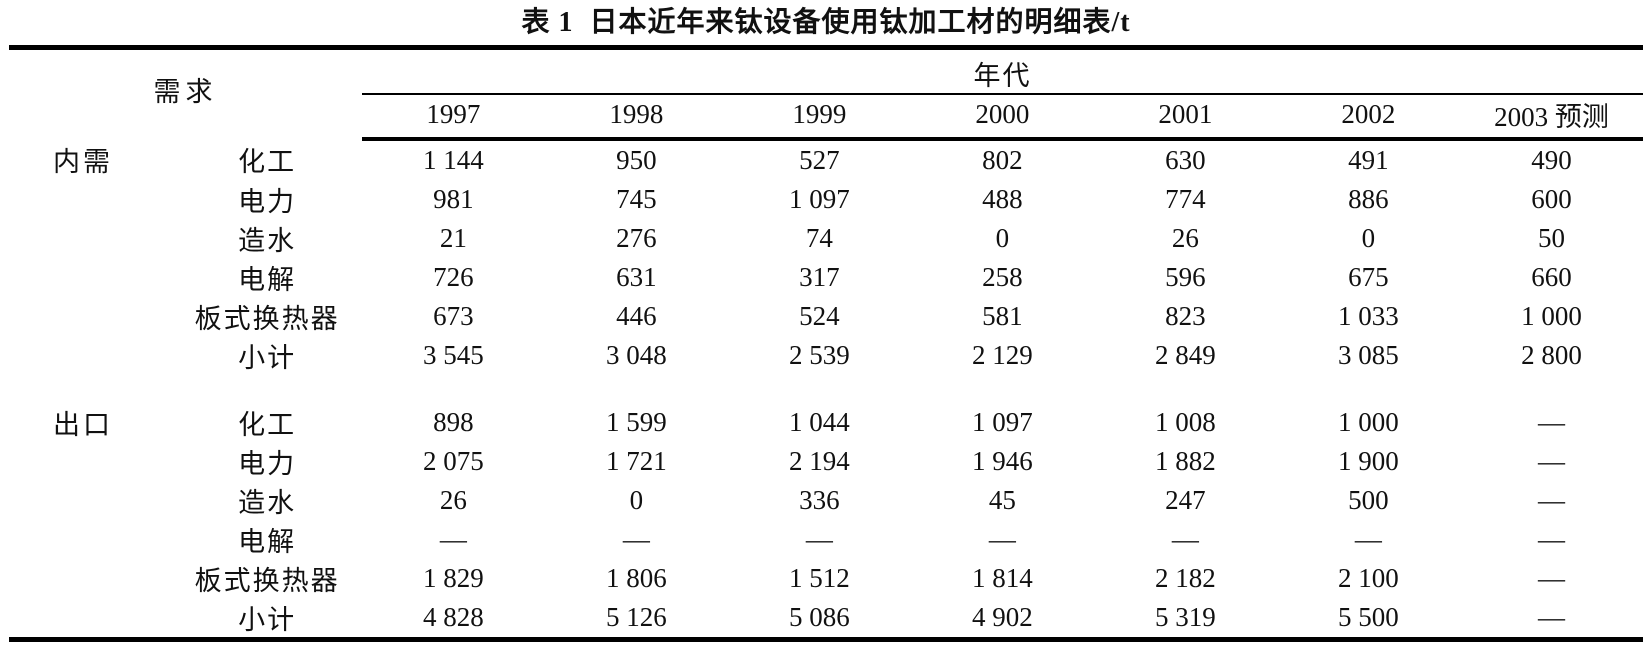  What do you see at coordinates (1368, 578) in the screenshot?
I see `value-cell: 2 100` at bounding box center [1368, 578].